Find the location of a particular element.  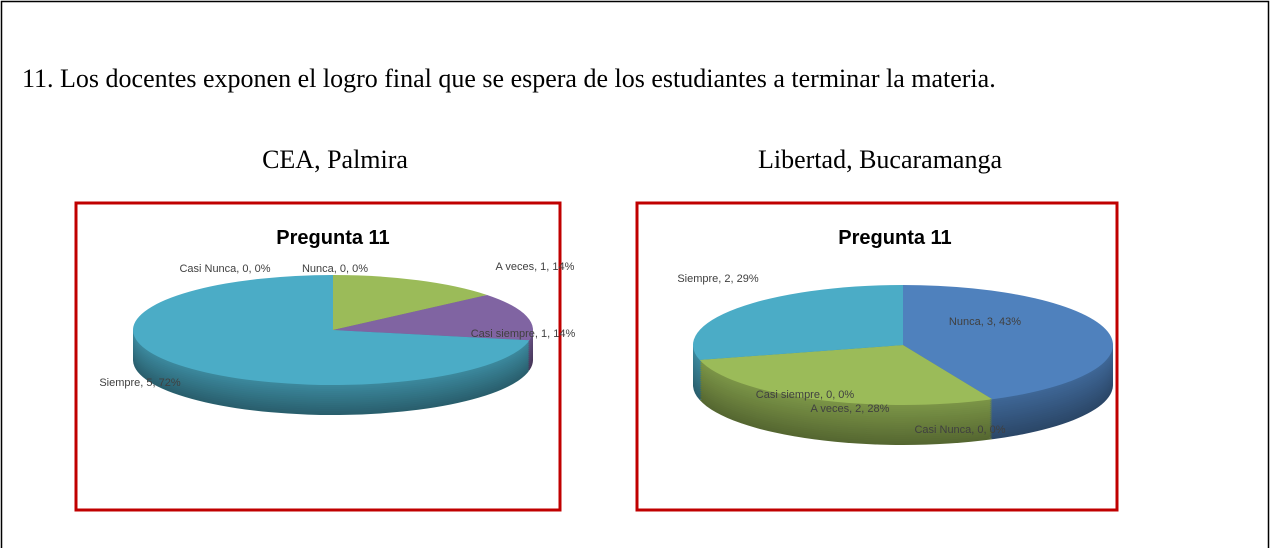

data-label: Siempre, 5, 72% is located at coordinates (140, 383).